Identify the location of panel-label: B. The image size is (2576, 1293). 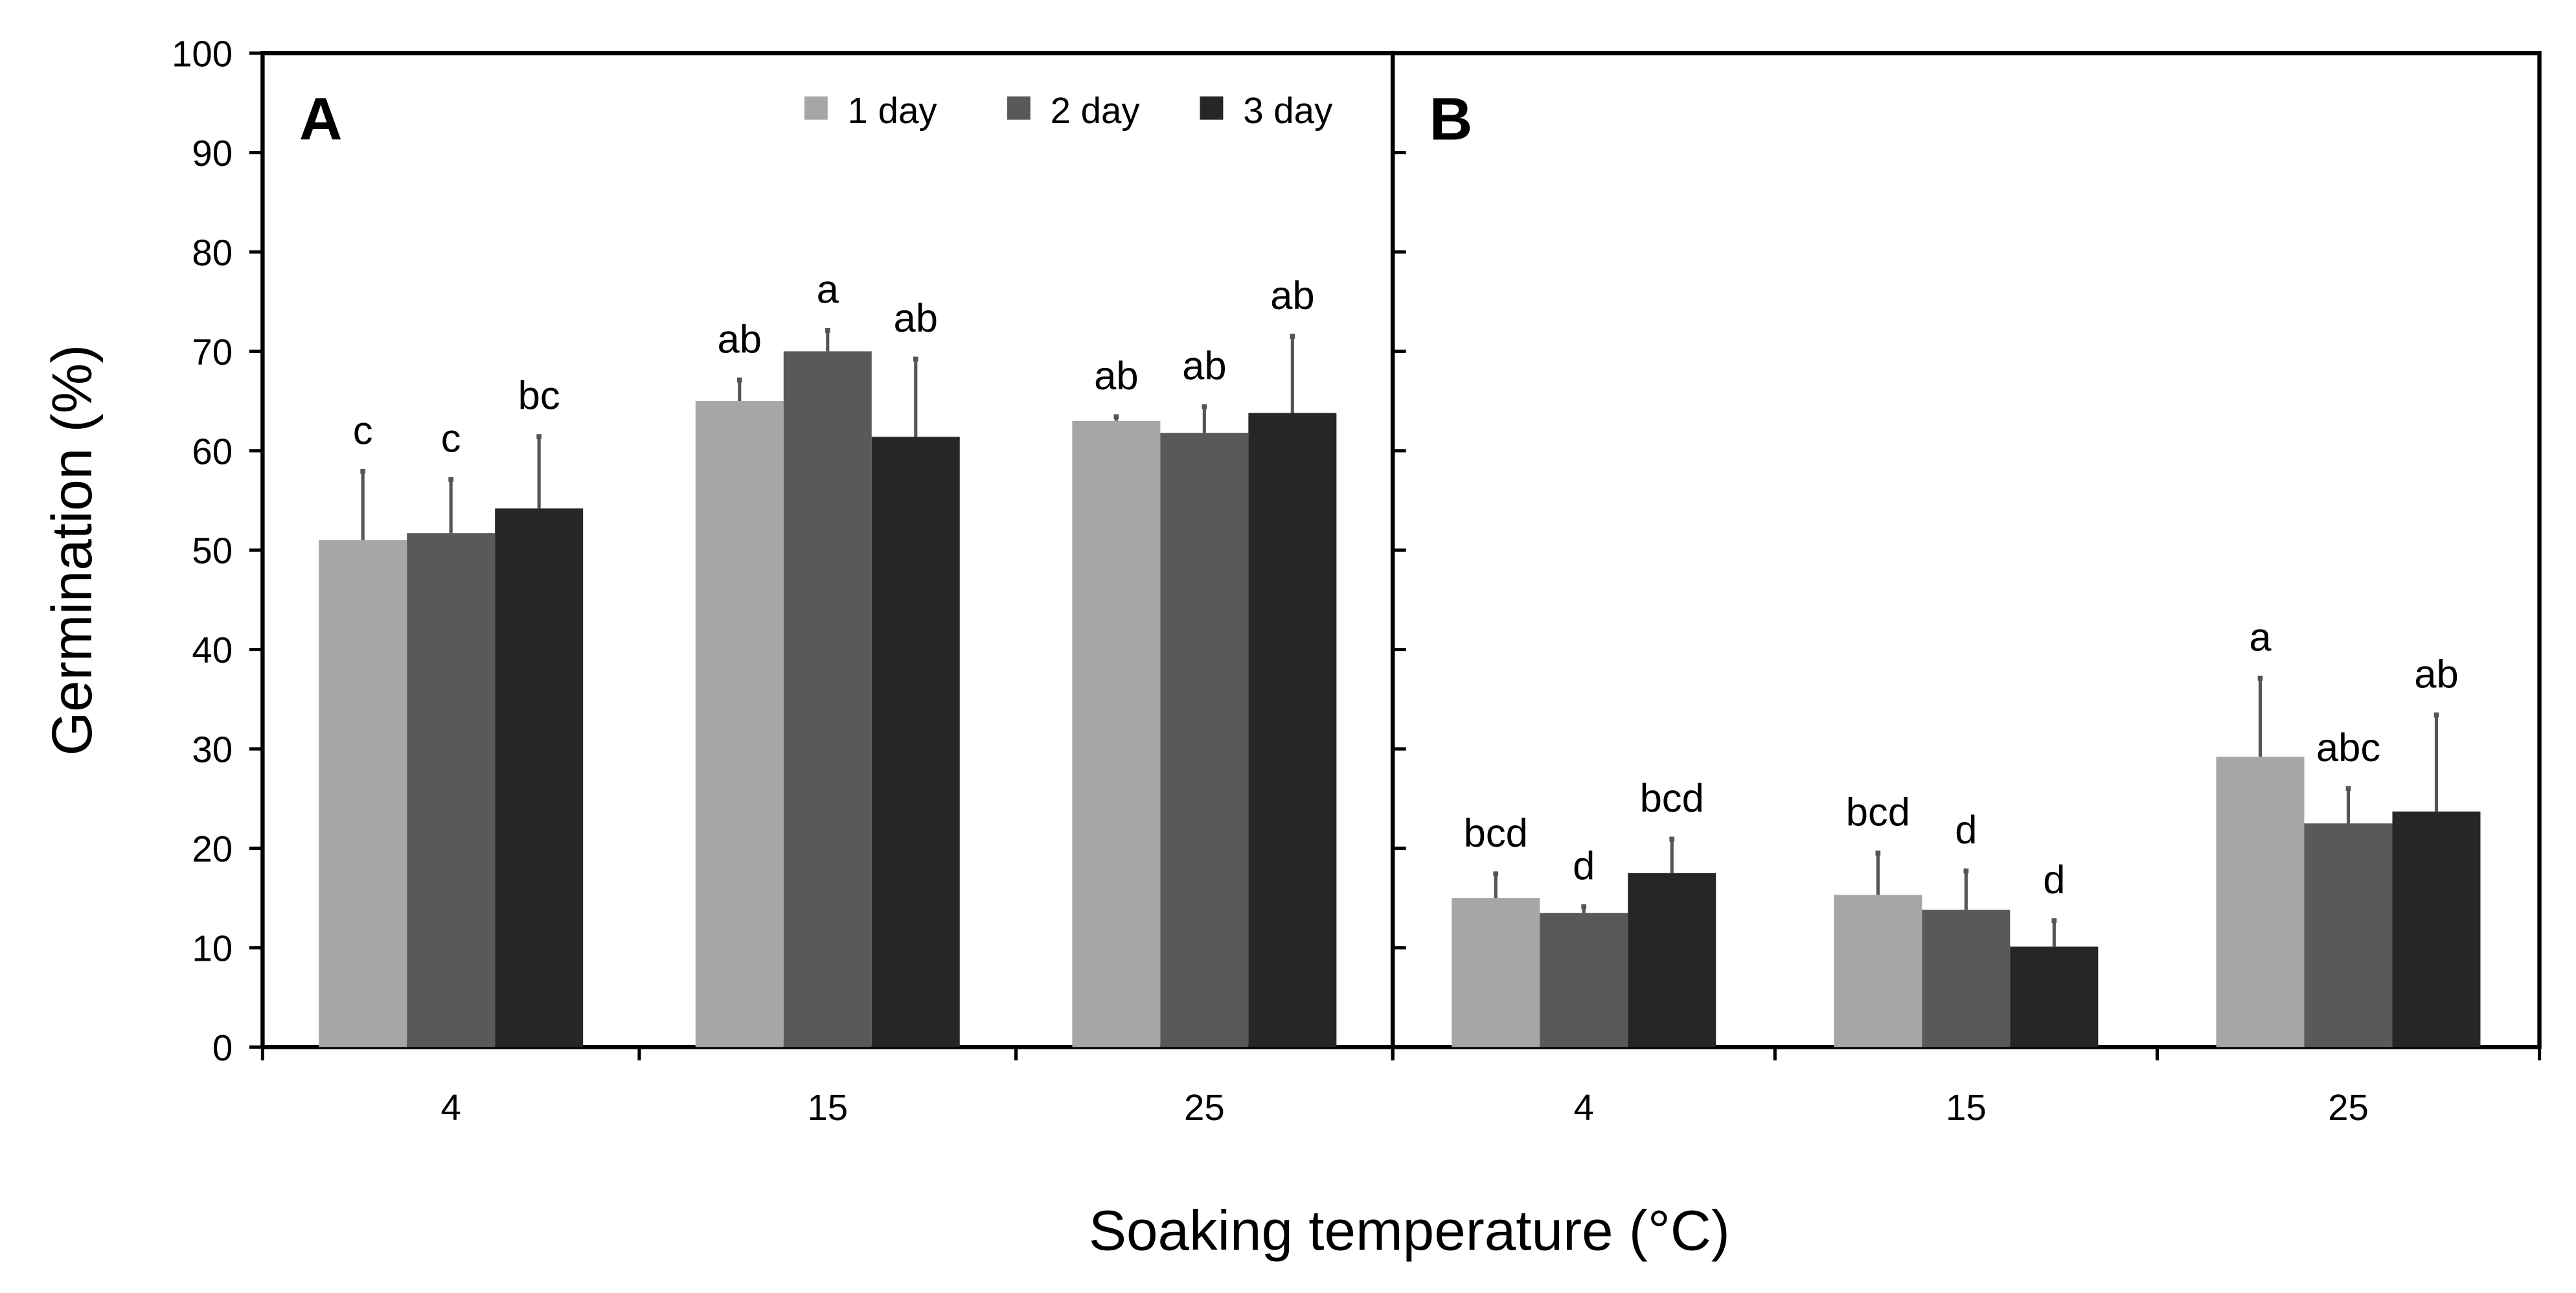
(1451, 120).